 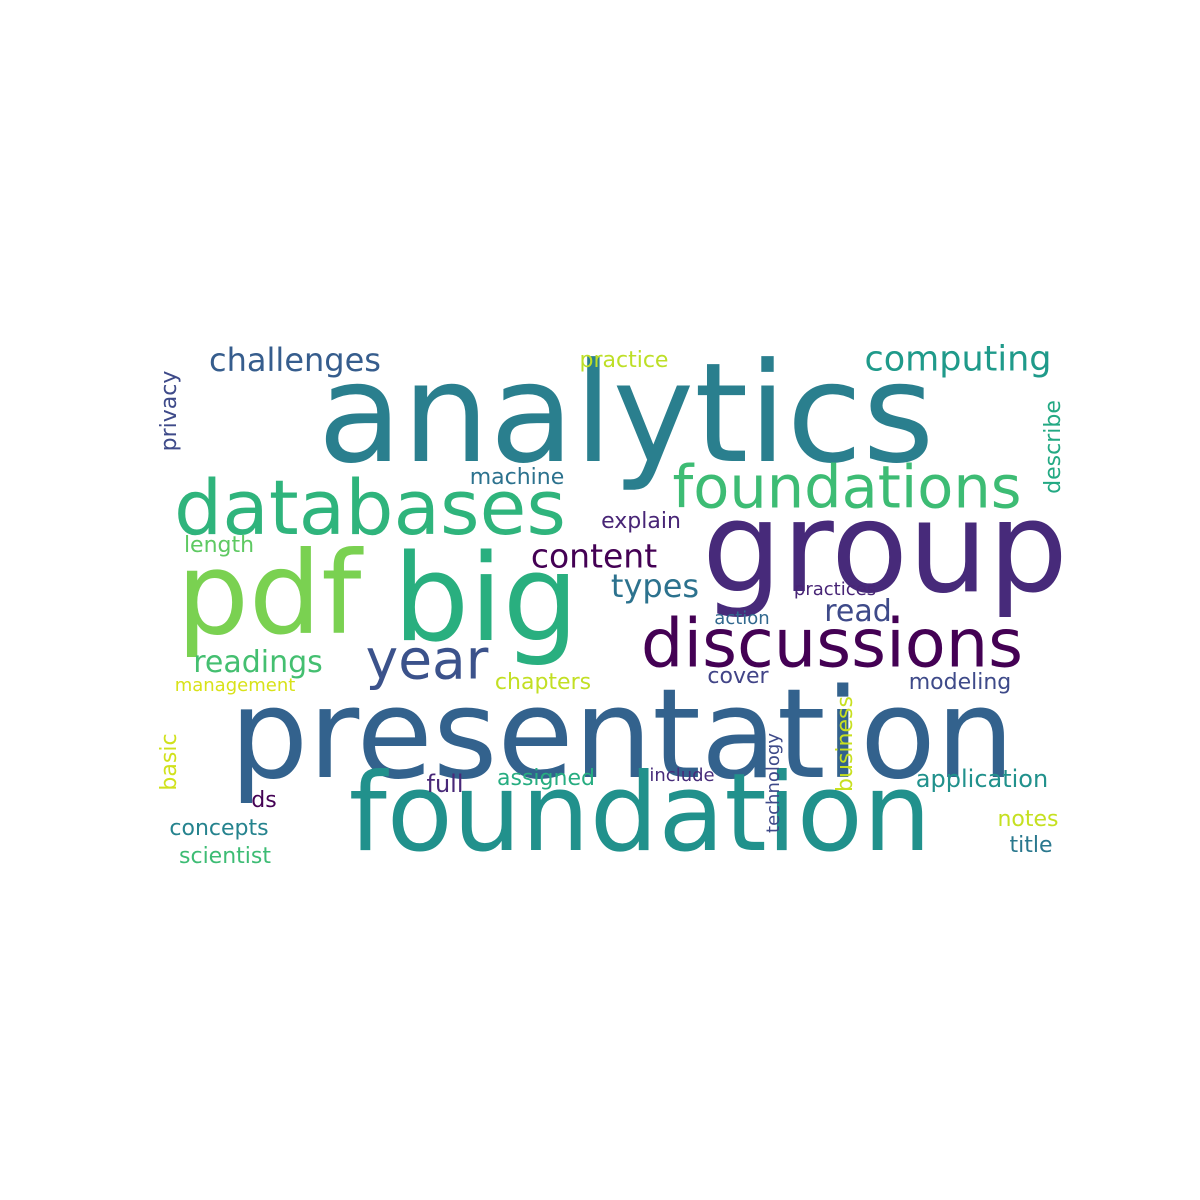 I want to click on word-notes: notes, so click(x=1028, y=819).